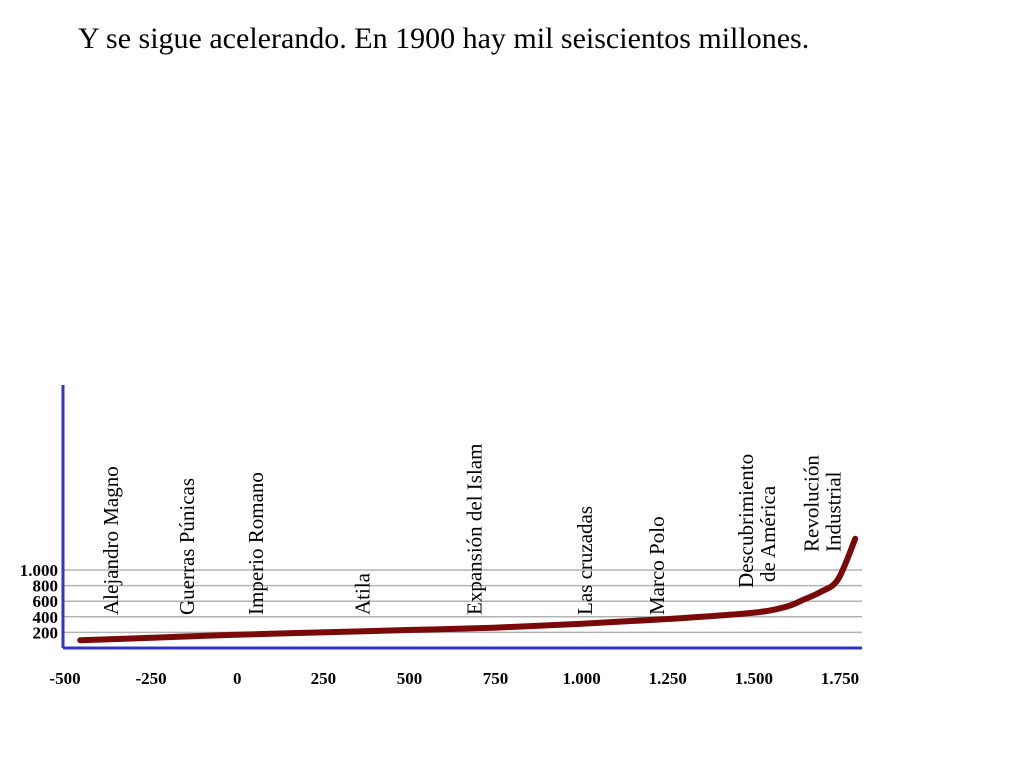  I want to click on event-label: Marco Polo, so click(657, 565).